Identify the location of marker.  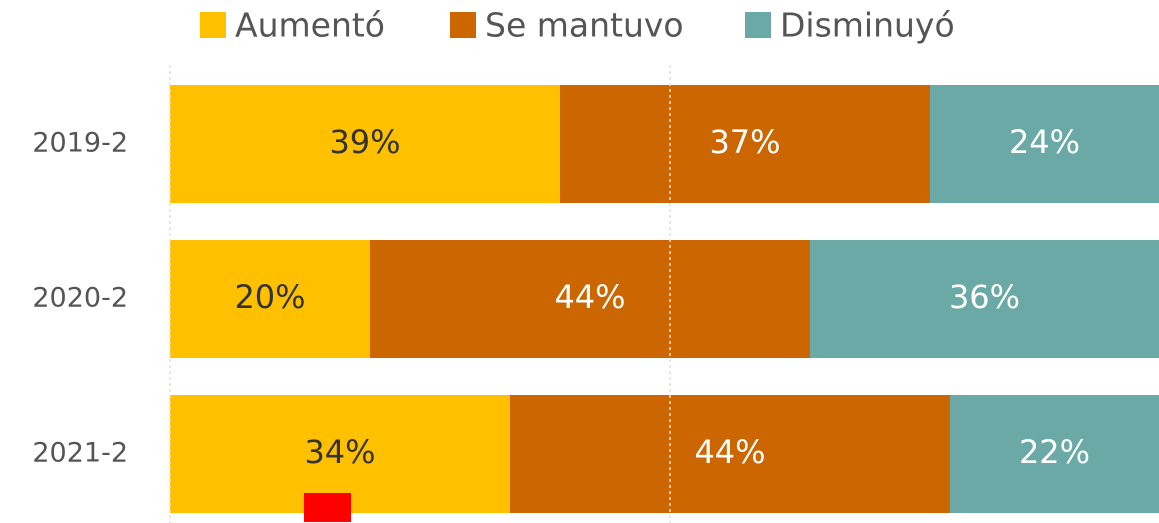
(327, 507).